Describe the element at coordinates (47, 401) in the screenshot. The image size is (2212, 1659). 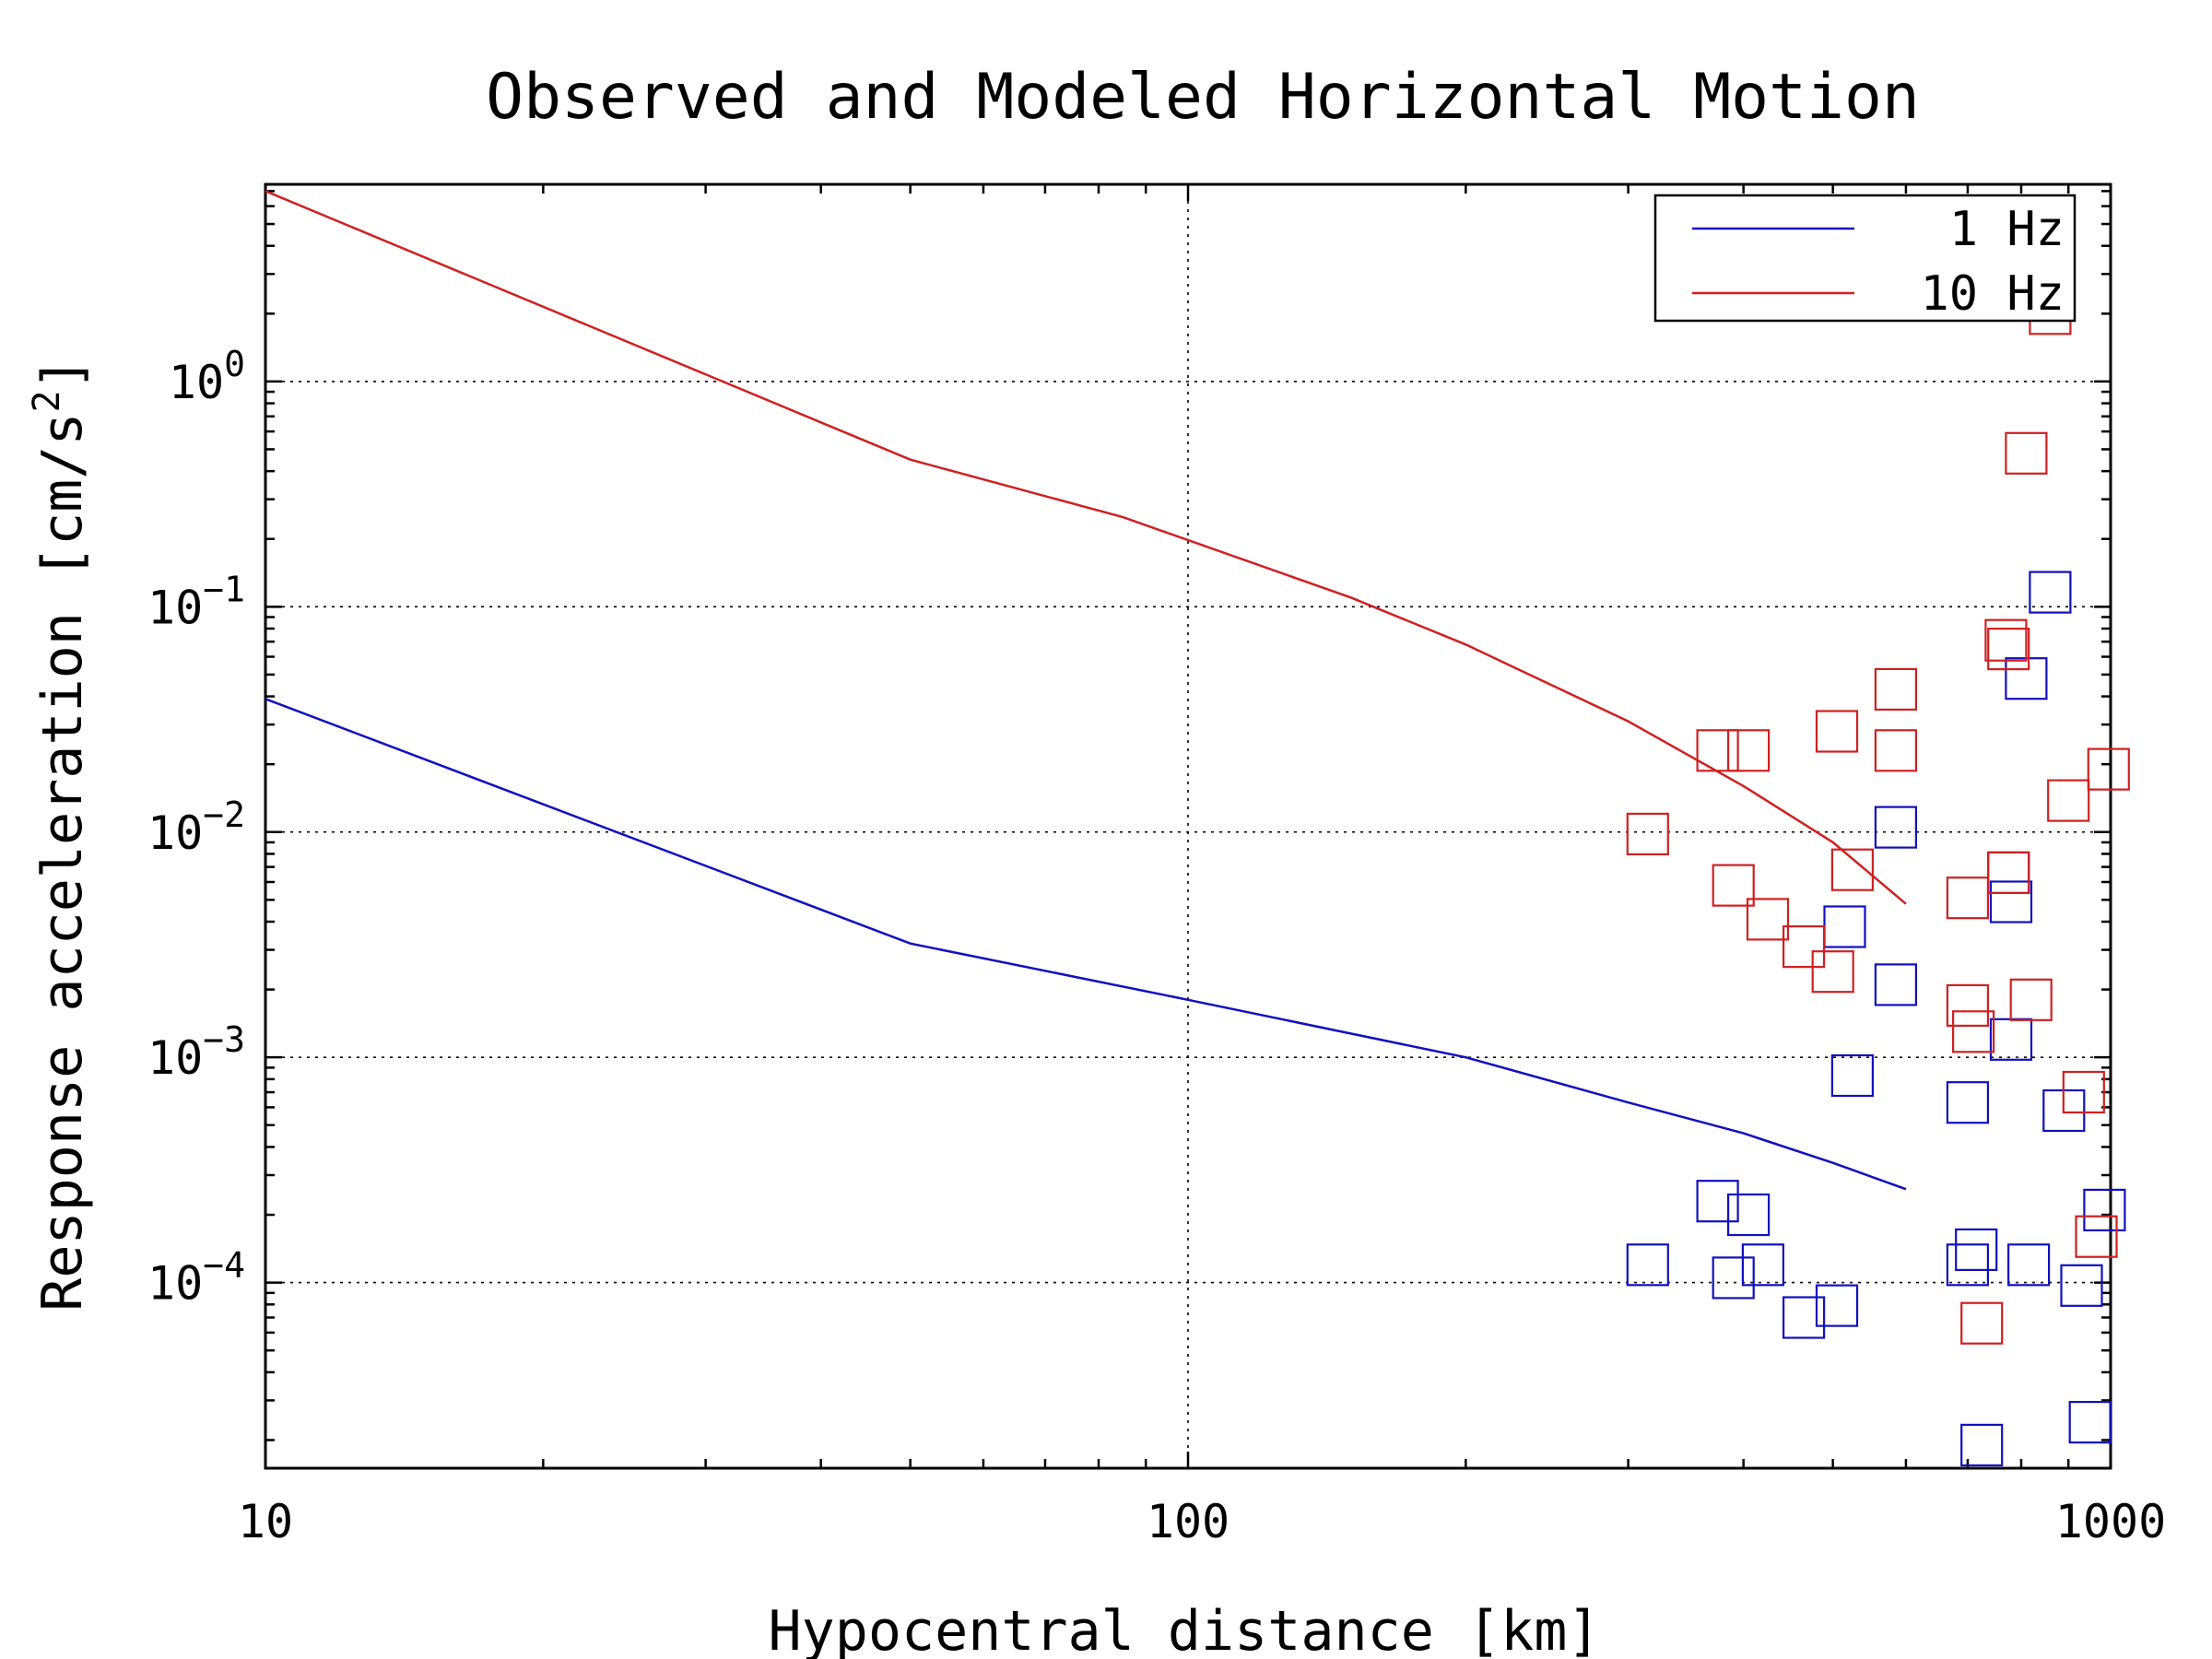
I see `y-axis-label-exponent: 2` at that location.